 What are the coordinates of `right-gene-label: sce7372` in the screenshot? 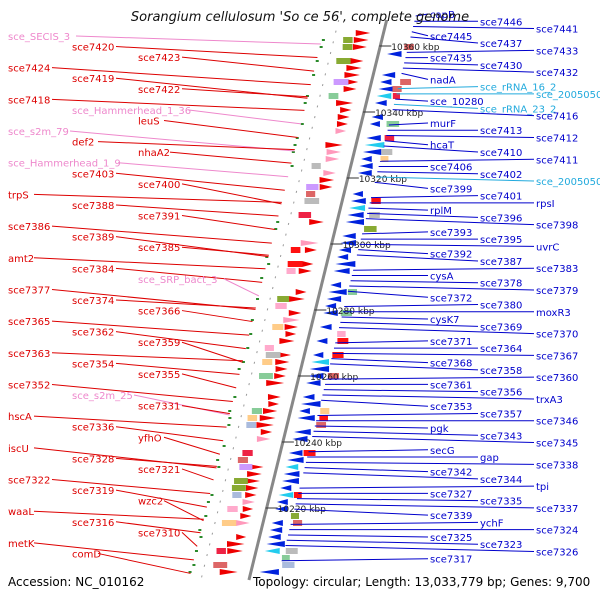 It's located at (451, 298).